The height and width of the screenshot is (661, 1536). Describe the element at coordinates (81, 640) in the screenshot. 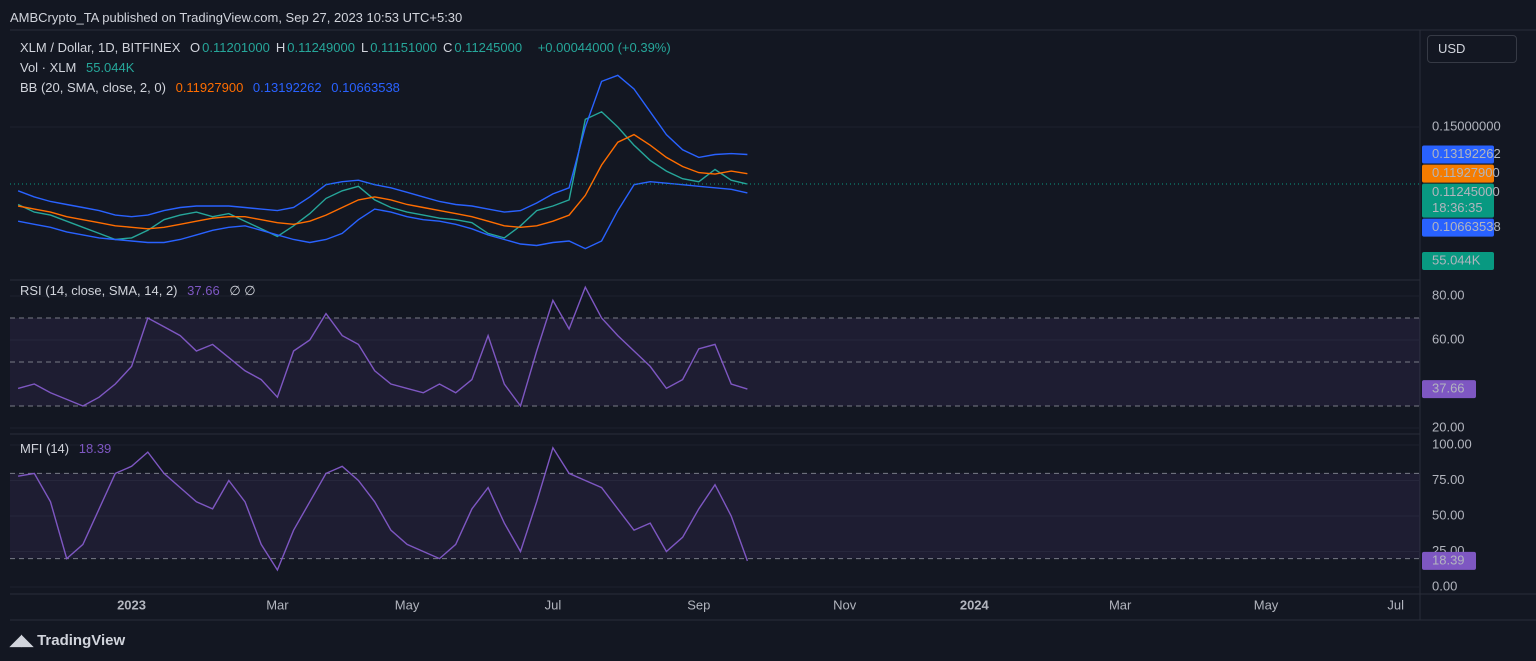

I see `brand-text: TradingView` at that location.